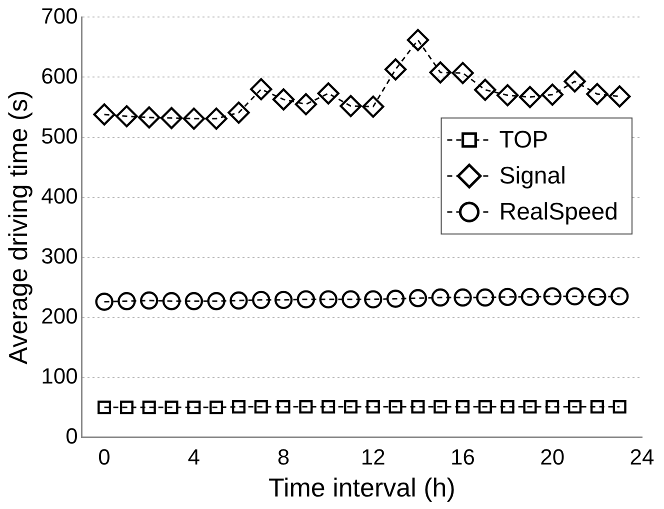 This screenshot has width=664, height=509. Describe the element at coordinates (59, 255) in the screenshot. I see `y-tick-label: 300` at that location.